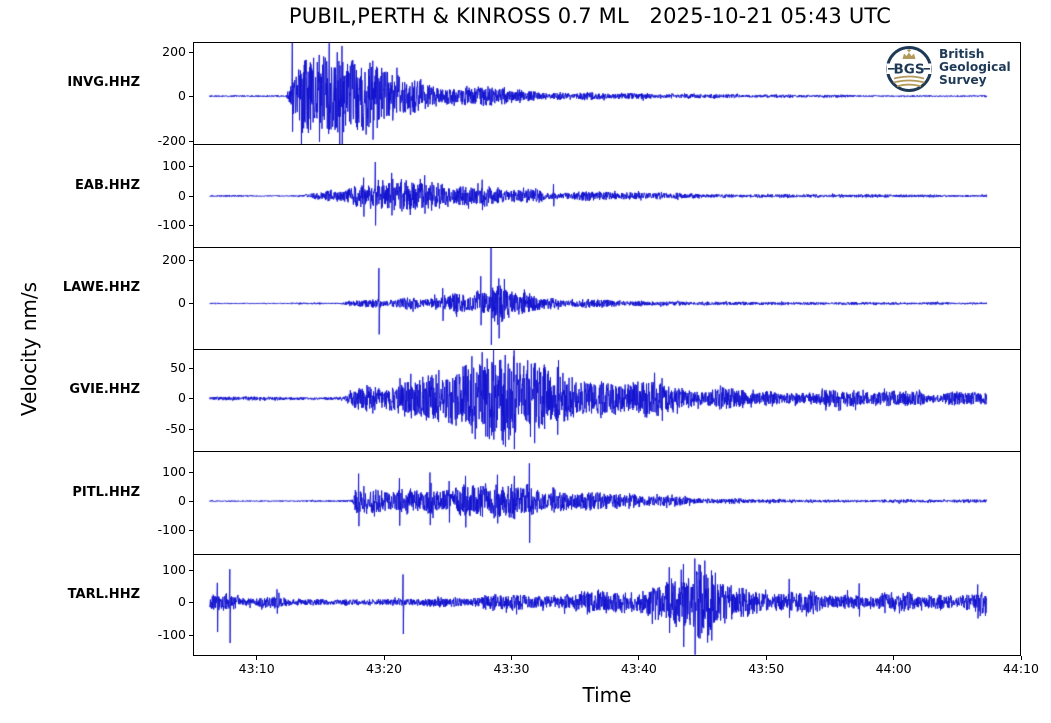  What do you see at coordinates (104, 389) in the screenshot?
I see `station-label: GVIE.HHZ` at bounding box center [104, 389].